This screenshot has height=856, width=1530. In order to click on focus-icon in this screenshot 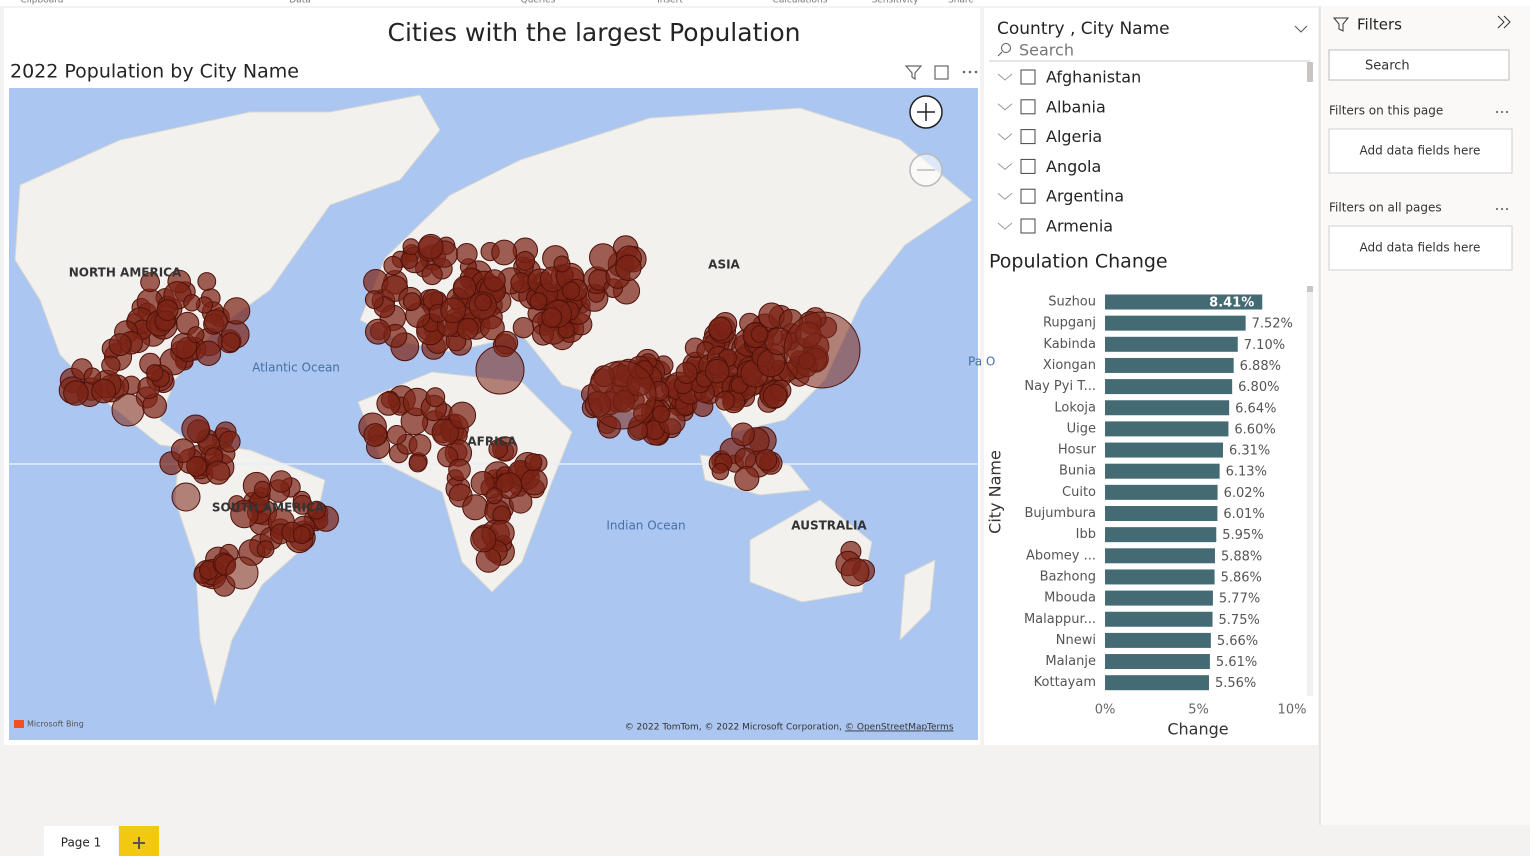, I will do `click(941, 72)`.